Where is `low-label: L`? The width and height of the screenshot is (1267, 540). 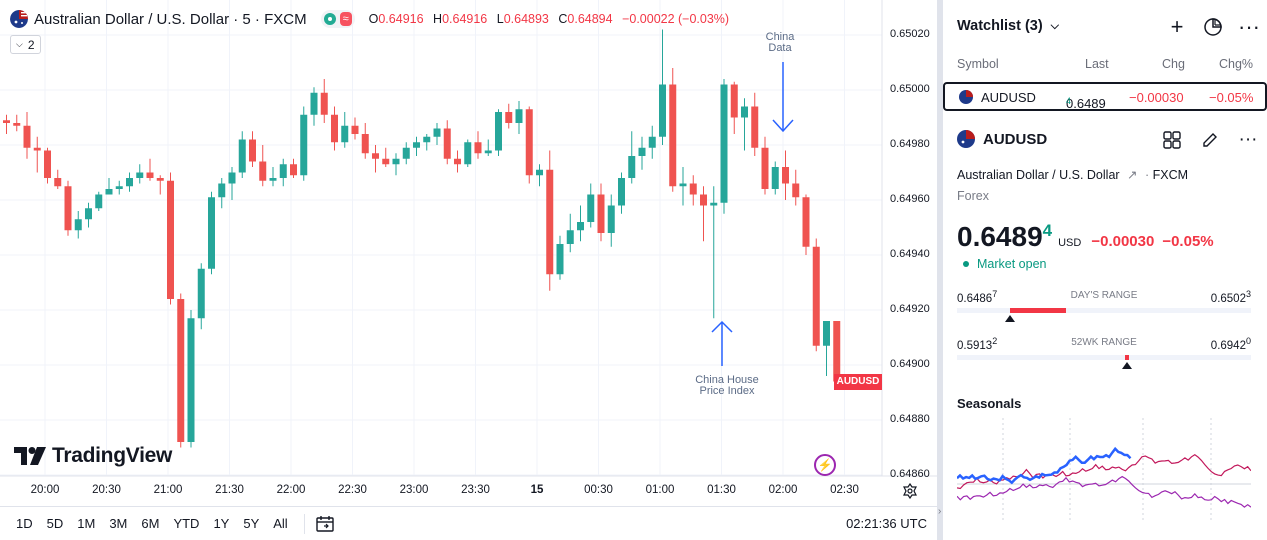
low-label: L is located at coordinates (500, 19).